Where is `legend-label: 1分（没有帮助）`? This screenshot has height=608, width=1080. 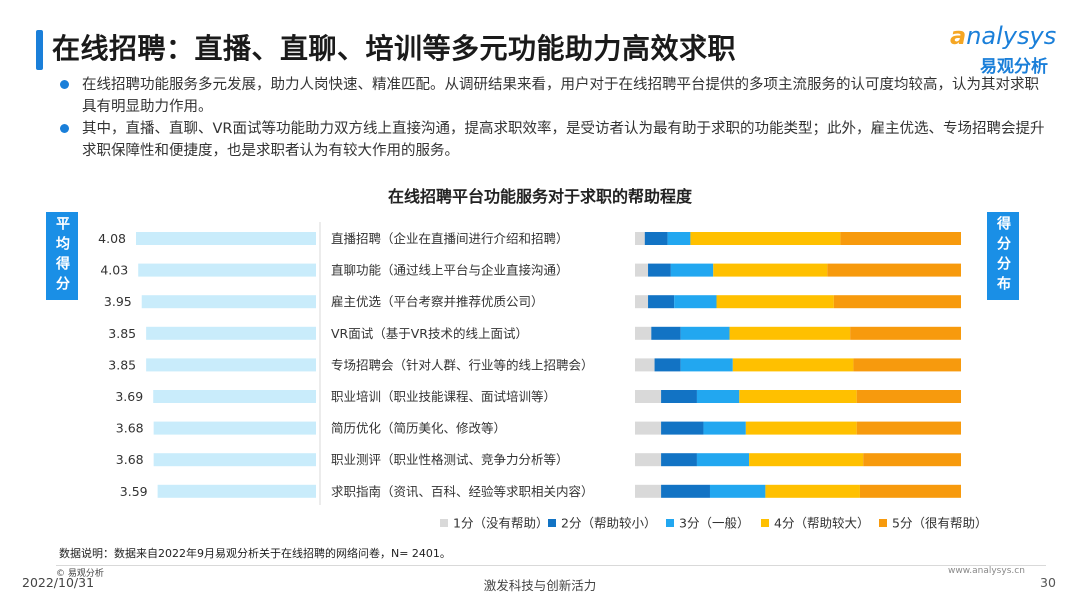
legend-label: 1分（没有帮助） is located at coordinates (500, 523).